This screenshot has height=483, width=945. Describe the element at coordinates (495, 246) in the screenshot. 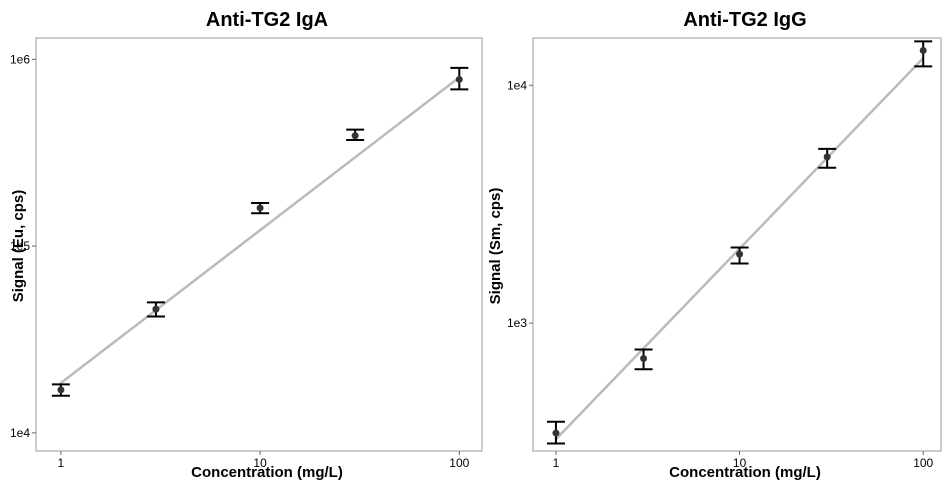

I see `y-axis-label: Signal (Sm, cps)` at that location.